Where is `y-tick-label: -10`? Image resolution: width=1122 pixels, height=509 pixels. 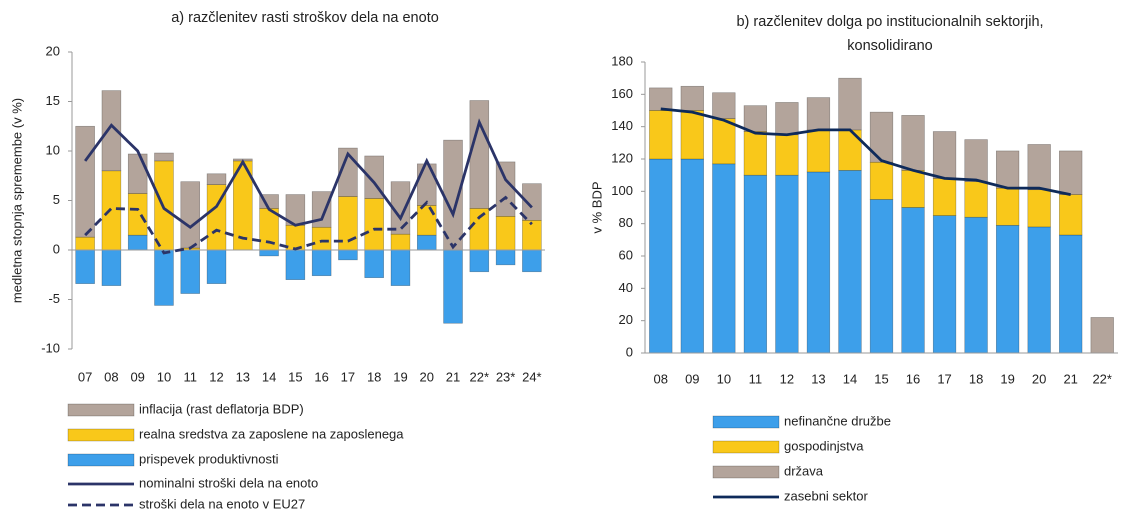
y-tick-label: -10 is located at coordinates (50, 347).